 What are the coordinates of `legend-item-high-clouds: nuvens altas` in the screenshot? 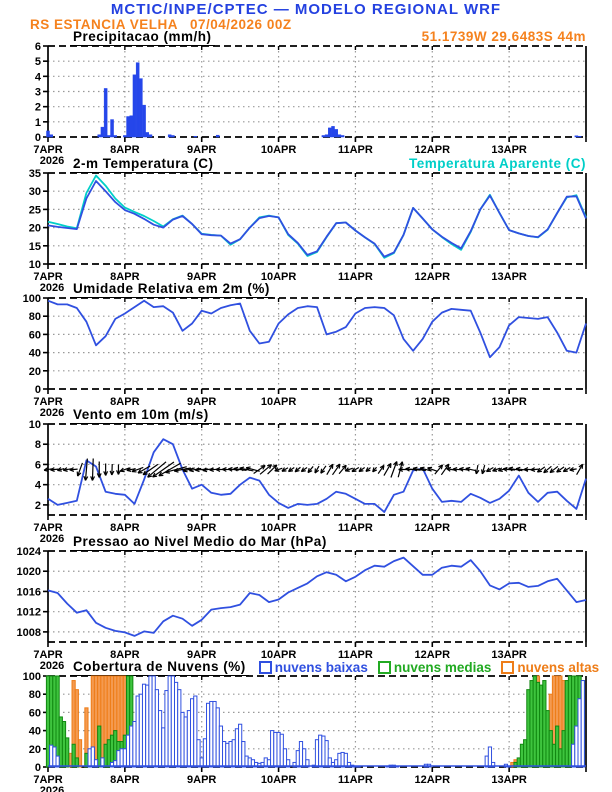 It's located at (550, 667).